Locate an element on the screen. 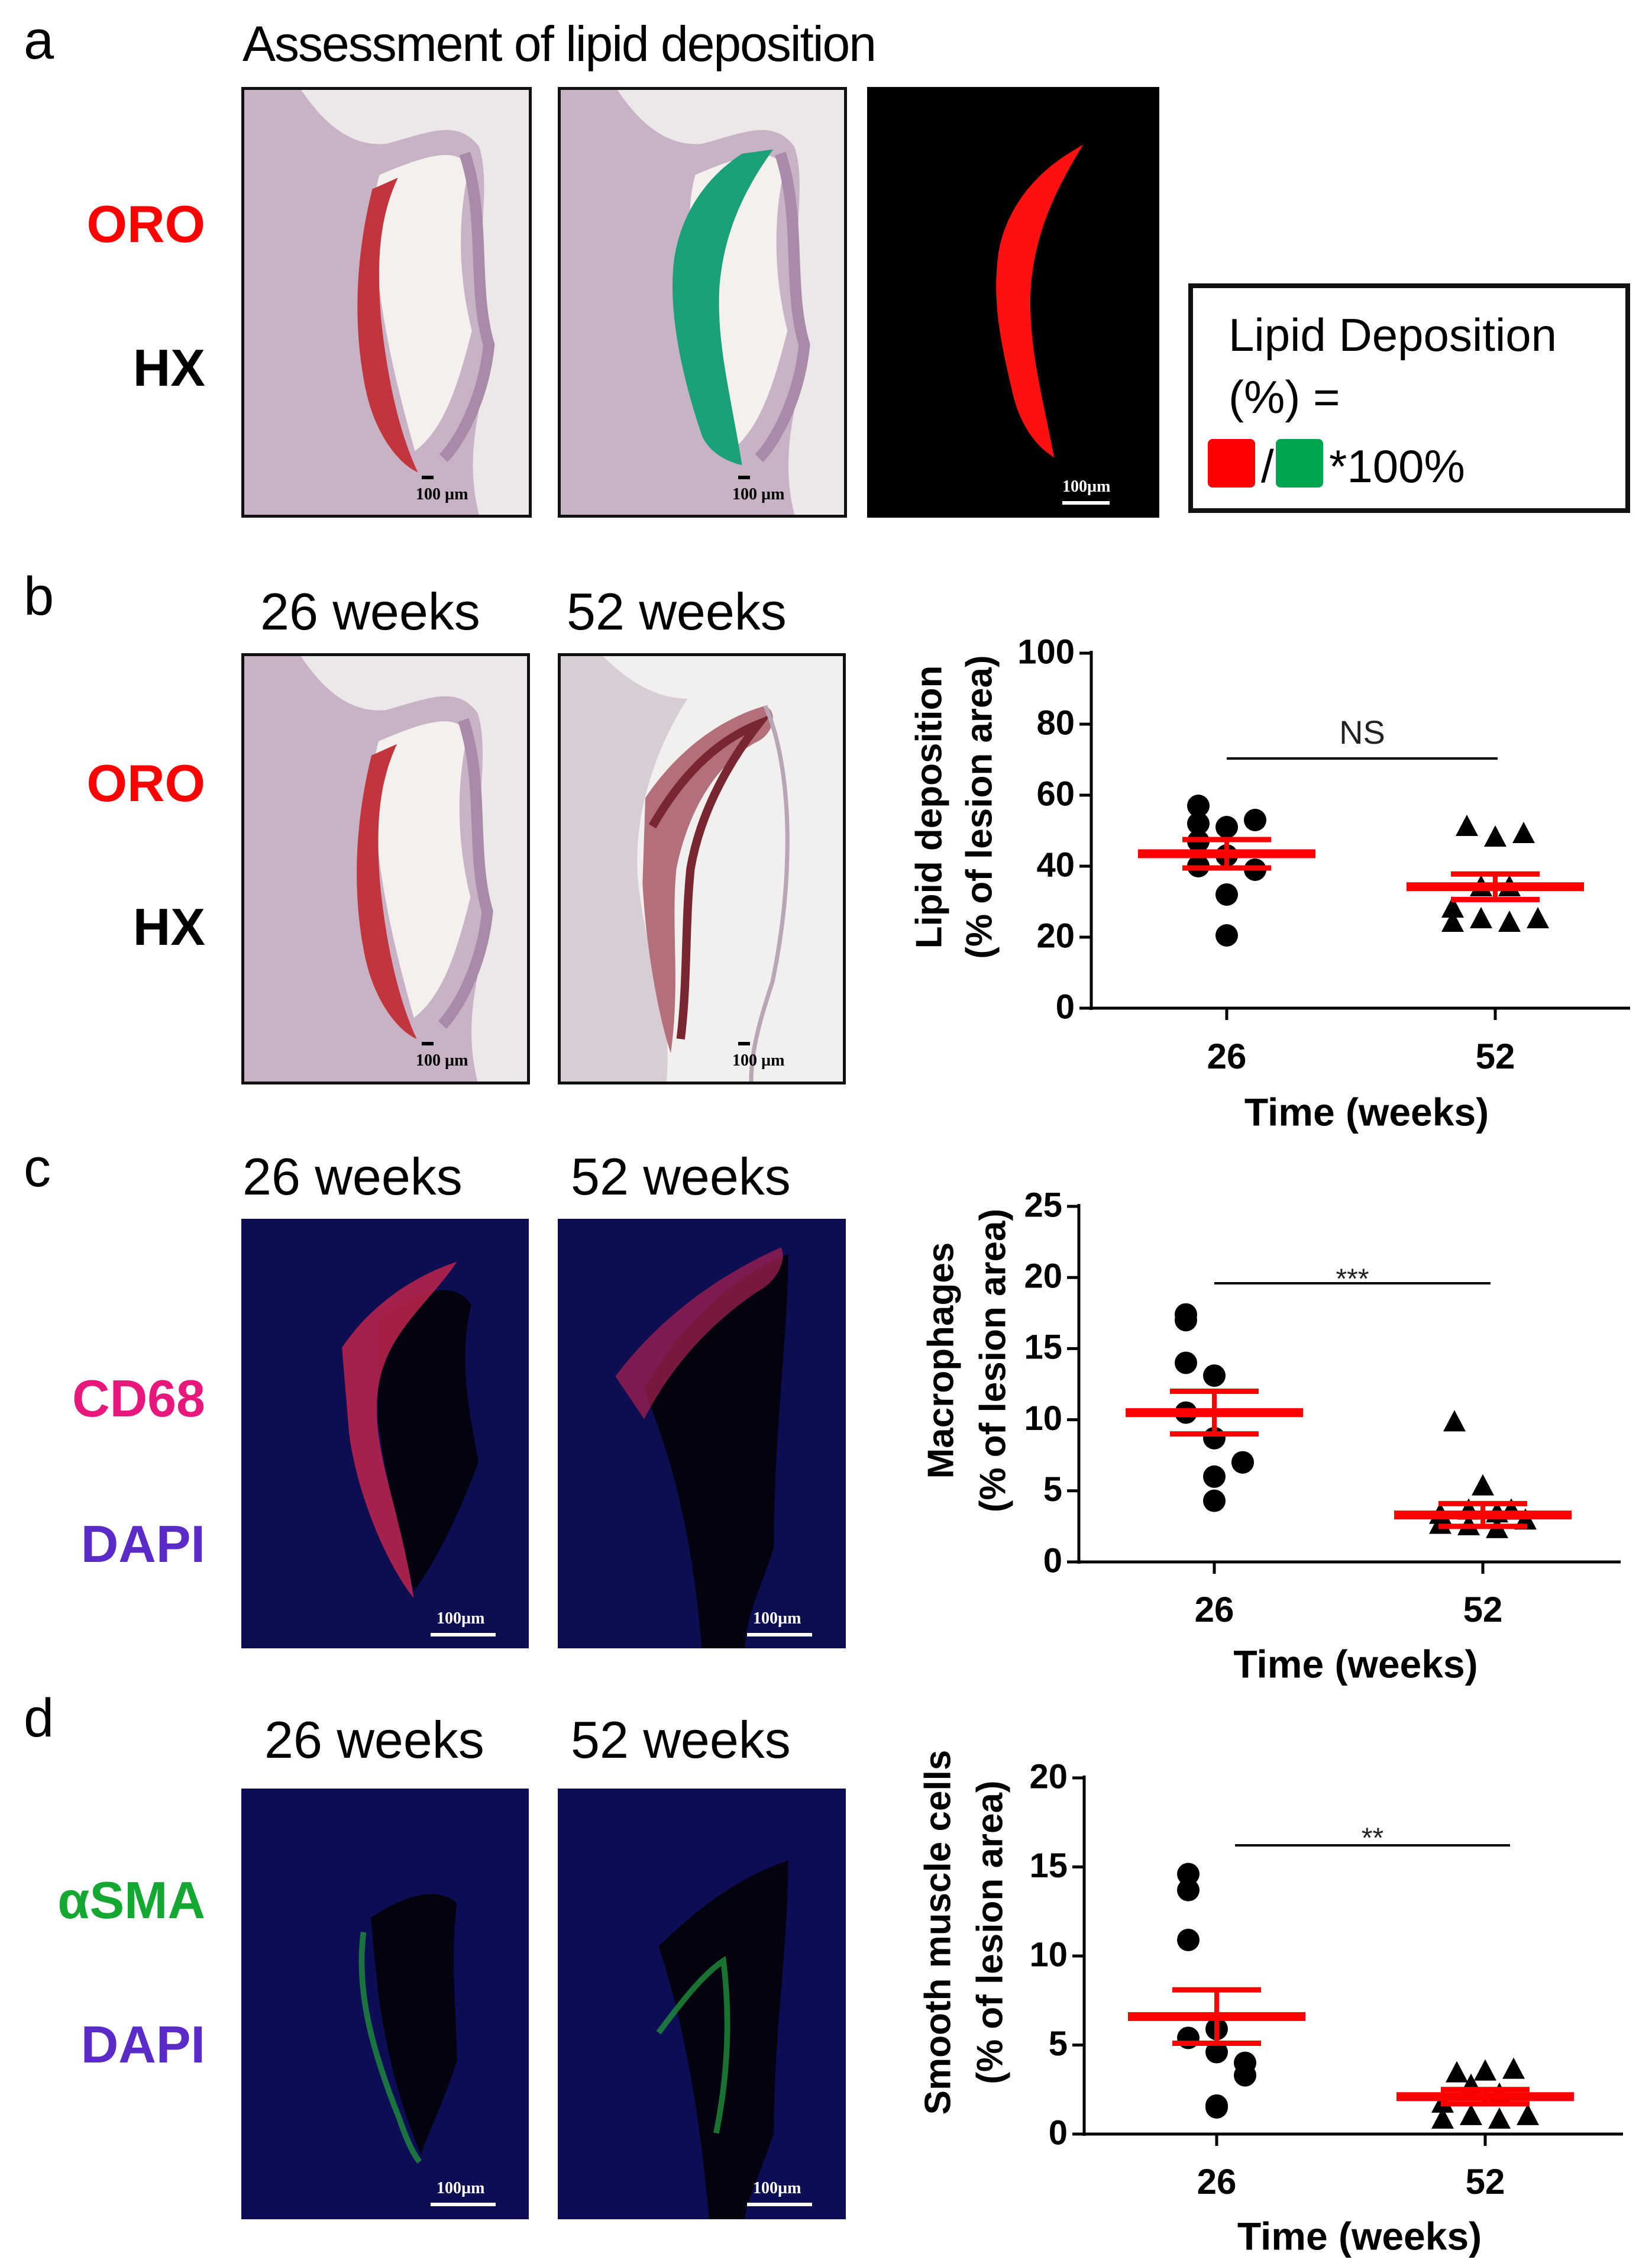 Image resolution: width=1652 pixels, height=2266 pixels. formula-line-2: (%) = is located at coordinates (1284, 397).